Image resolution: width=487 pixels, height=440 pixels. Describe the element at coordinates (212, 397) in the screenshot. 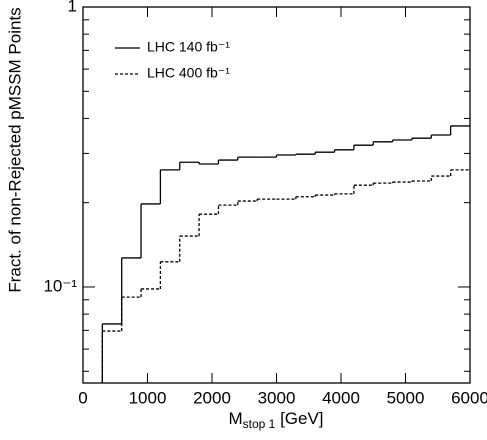

I see `x-tick-label: 2000` at that location.